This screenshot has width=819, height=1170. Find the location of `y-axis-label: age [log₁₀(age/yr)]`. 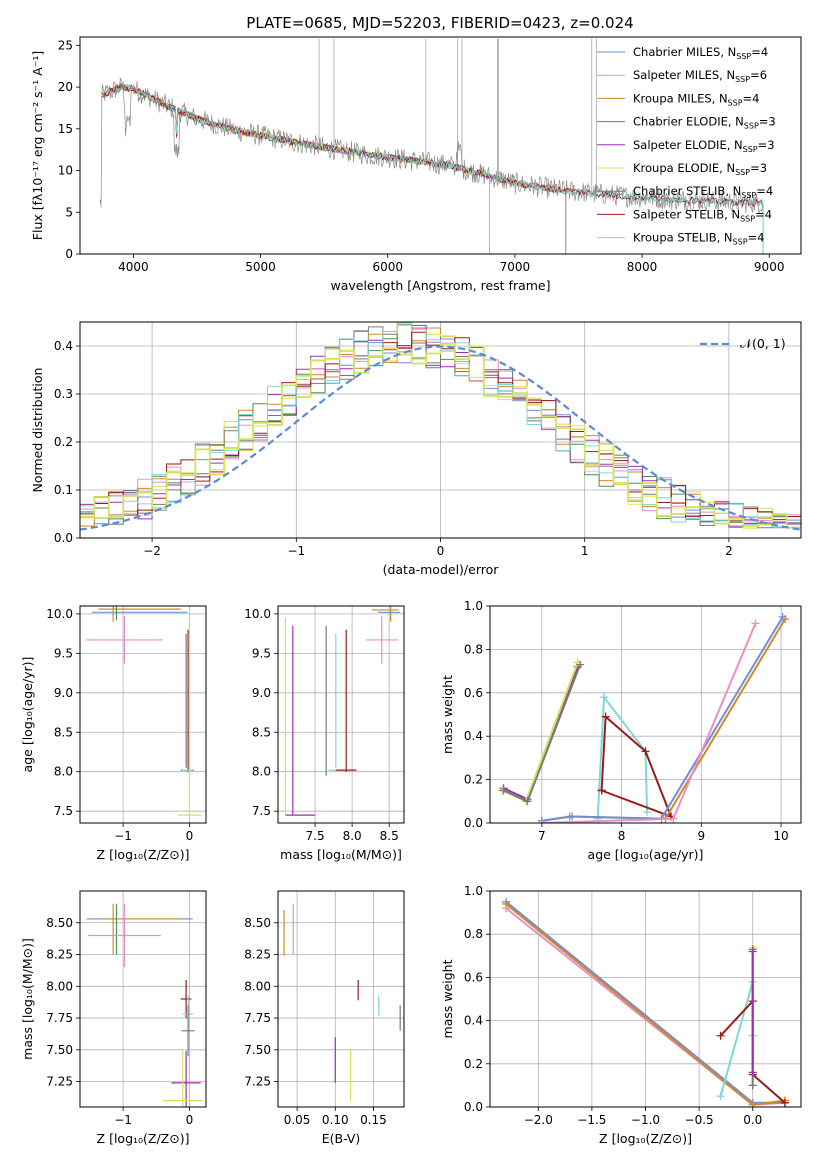

y-axis-label: age [log₁₀(age/yr)] is located at coordinates (27, 715).